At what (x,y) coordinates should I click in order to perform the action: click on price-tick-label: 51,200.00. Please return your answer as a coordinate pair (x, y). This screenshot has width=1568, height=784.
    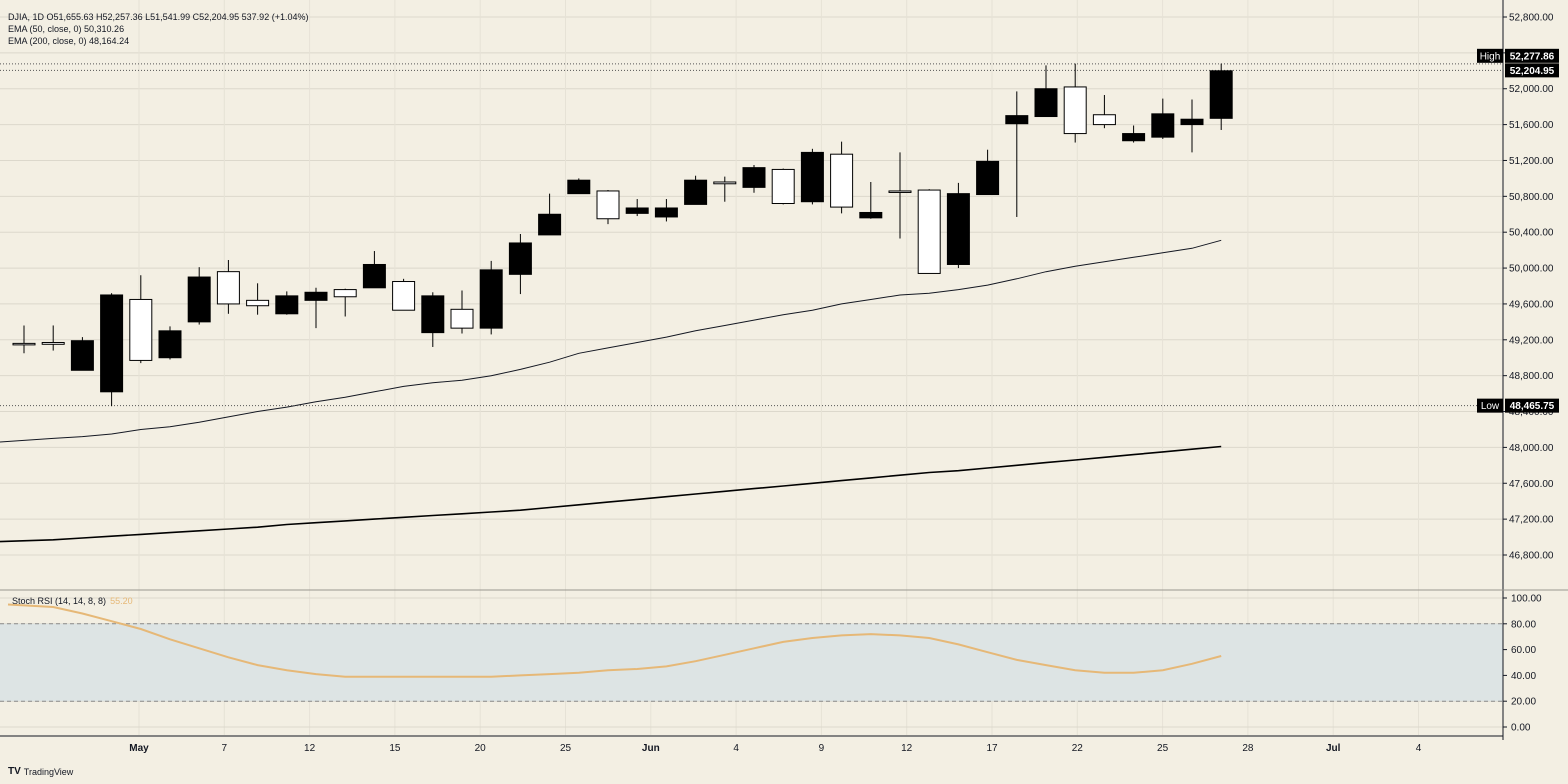
    Looking at the image, I should click on (1531, 161).